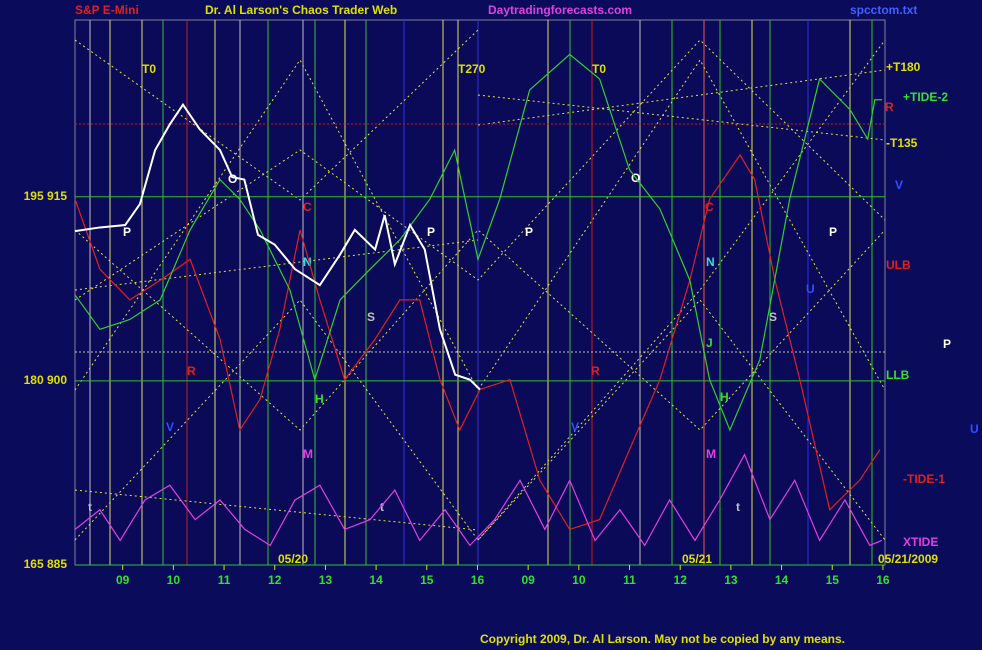  What do you see at coordinates (920, 542) in the screenshot?
I see `label: XTIDE` at bounding box center [920, 542].